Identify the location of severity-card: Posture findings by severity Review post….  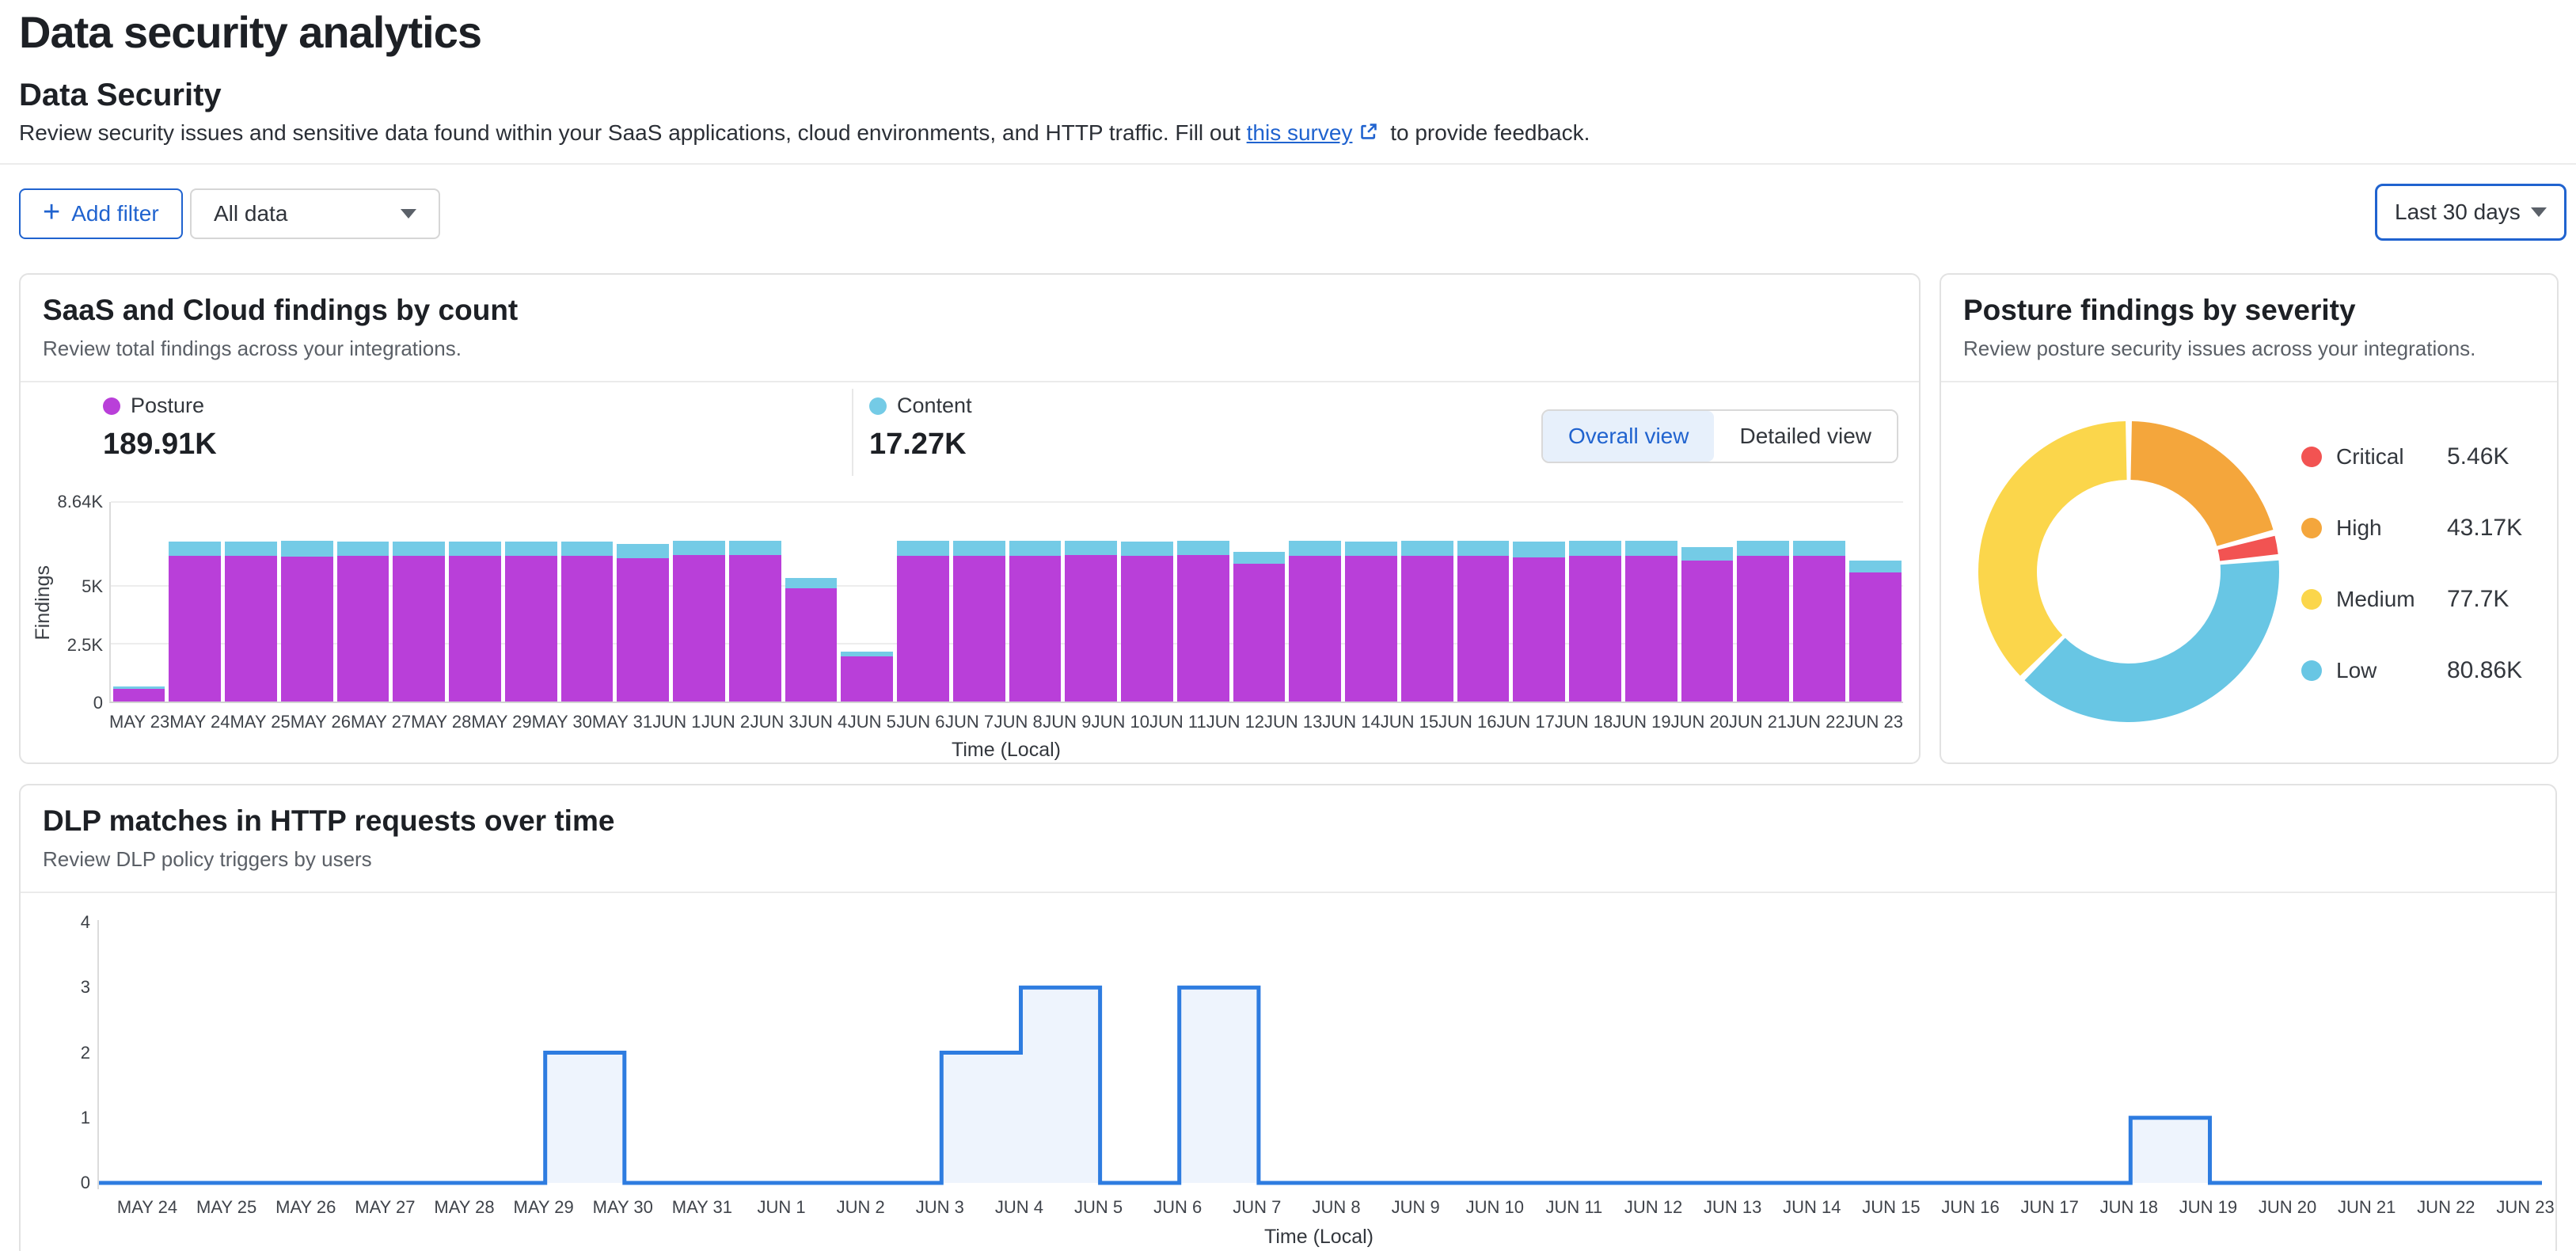
(2249, 518).